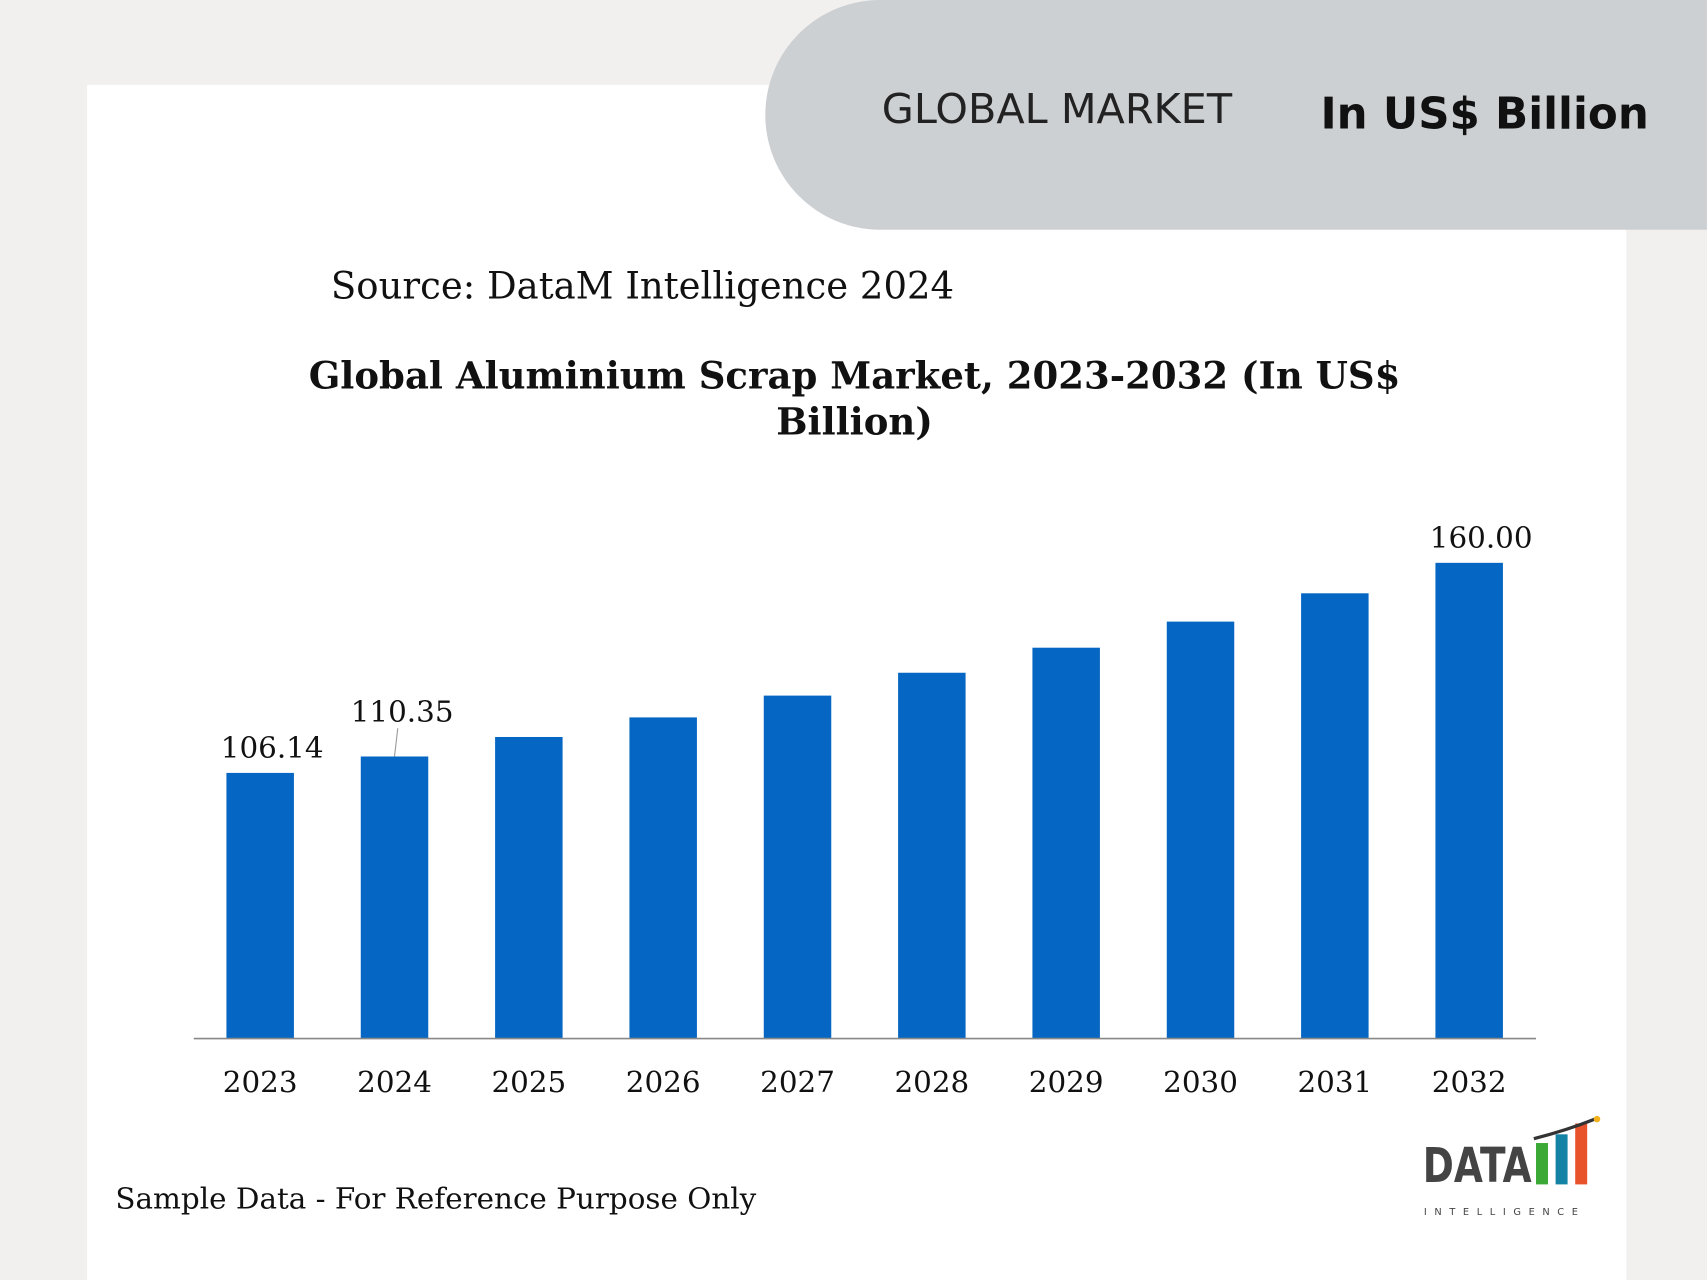  Describe the element at coordinates (402, 712) in the screenshot. I see `data-label: 110.35` at that location.